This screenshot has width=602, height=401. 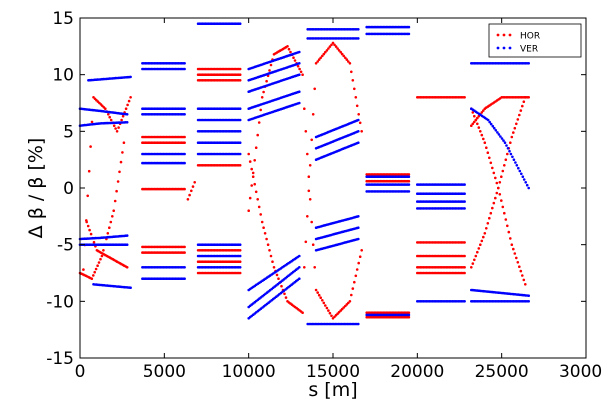 I want to click on x-tick-label: 15000, so click(x=333, y=372).